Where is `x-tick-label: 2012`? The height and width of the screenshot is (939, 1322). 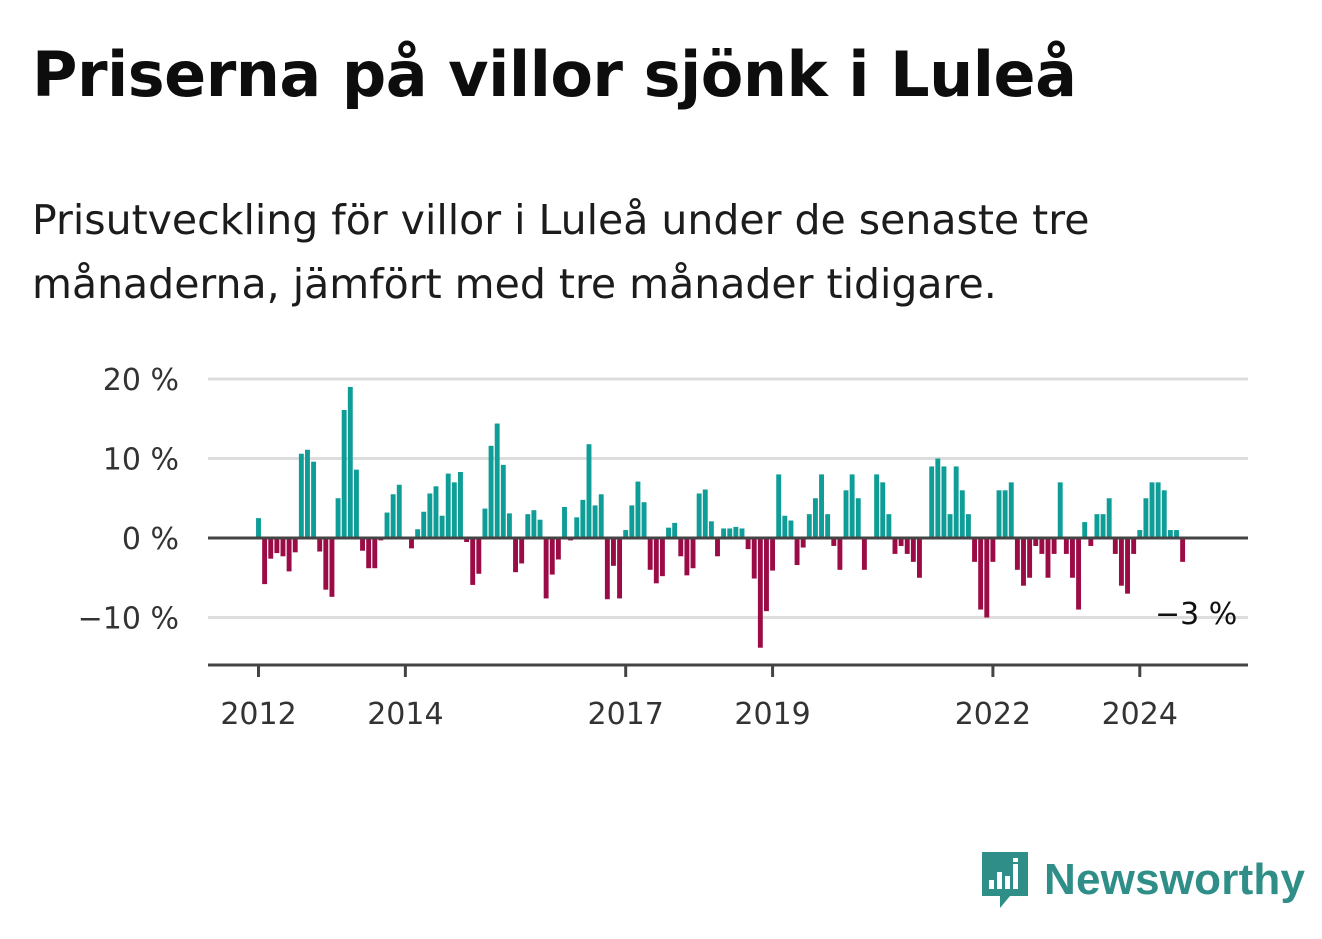 x-tick-label: 2012 is located at coordinates (258, 714).